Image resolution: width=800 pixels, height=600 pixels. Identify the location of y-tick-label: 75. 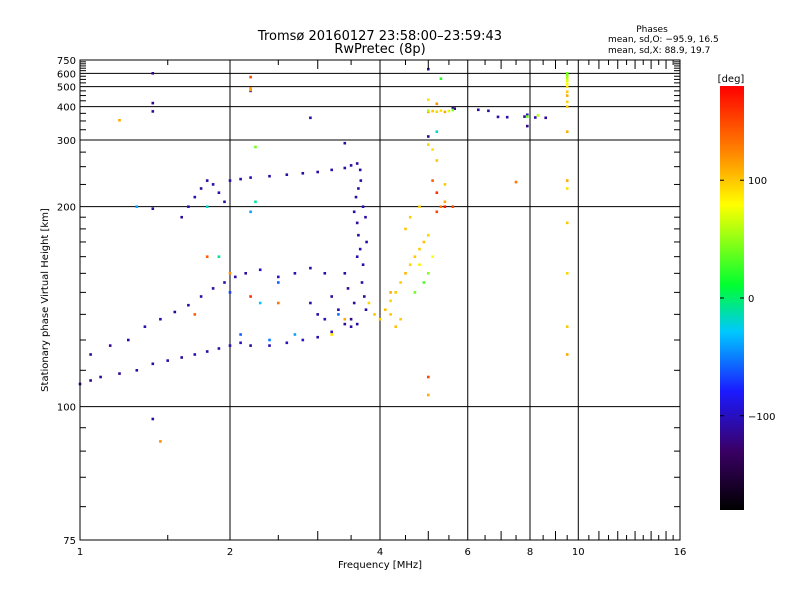
(69, 541).